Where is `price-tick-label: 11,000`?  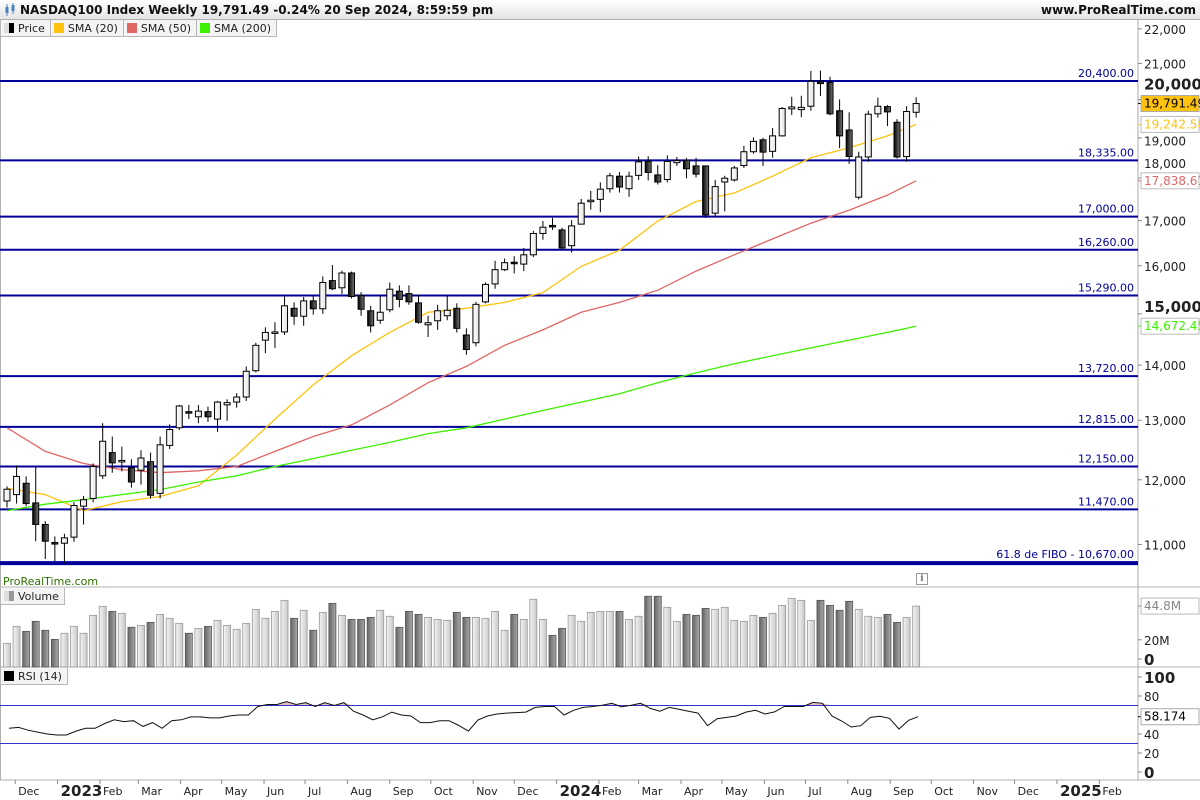
price-tick-label: 11,000 is located at coordinates (1165, 546).